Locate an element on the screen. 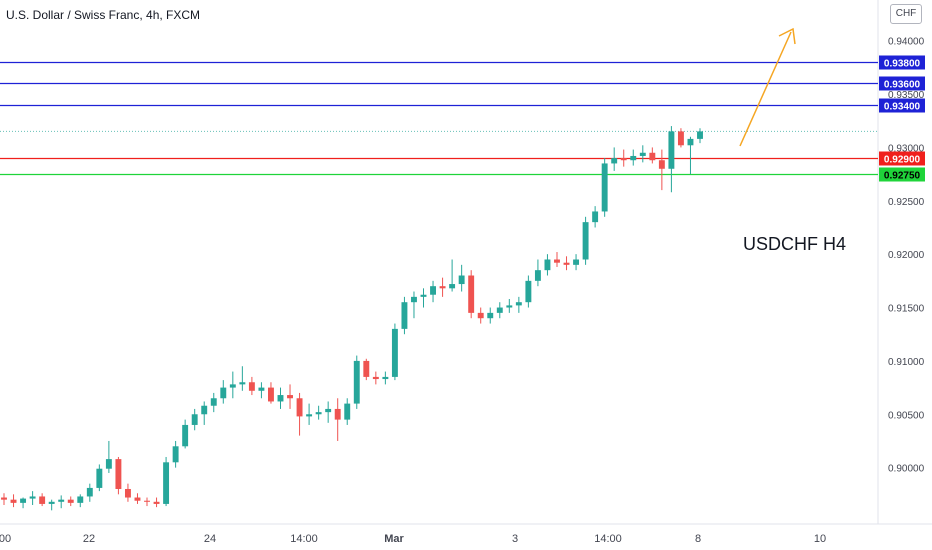 This screenshot has width=932, height=550. x-tick-label: 22 is located at coordinates (89, 539).